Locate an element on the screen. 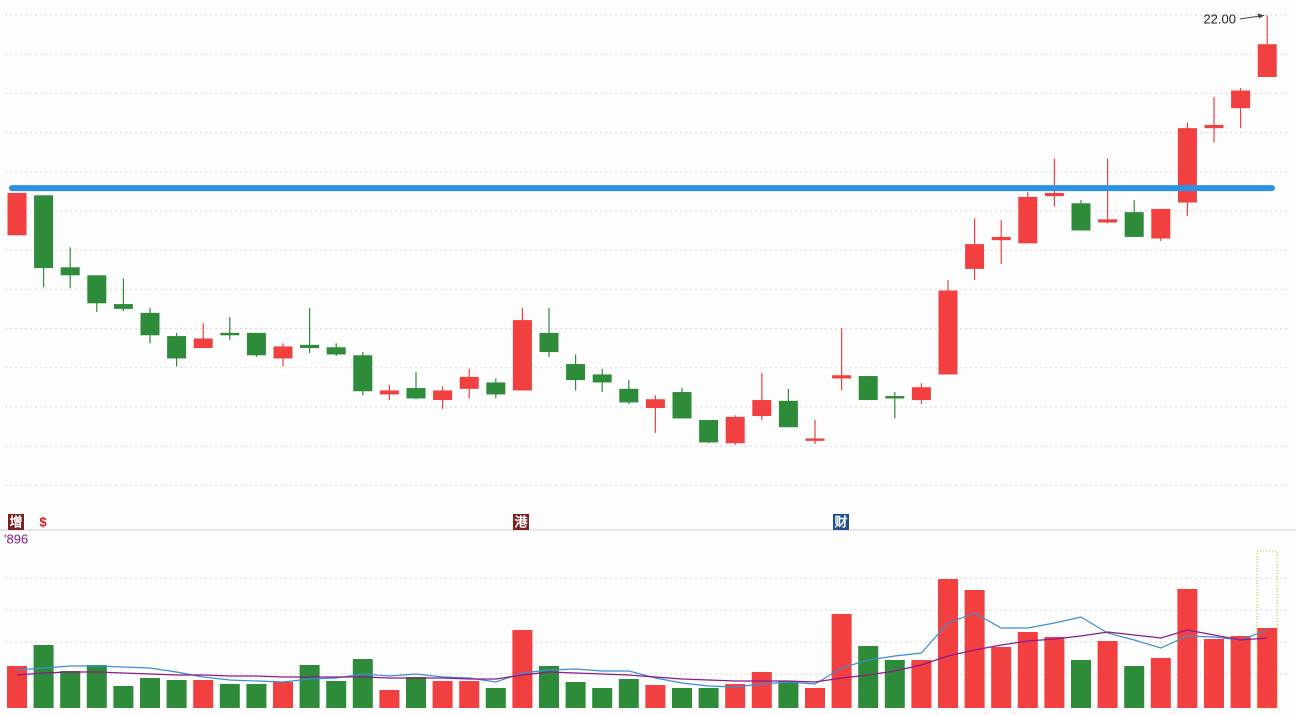  marker-label: 增 is located at coordinates (15, 521).